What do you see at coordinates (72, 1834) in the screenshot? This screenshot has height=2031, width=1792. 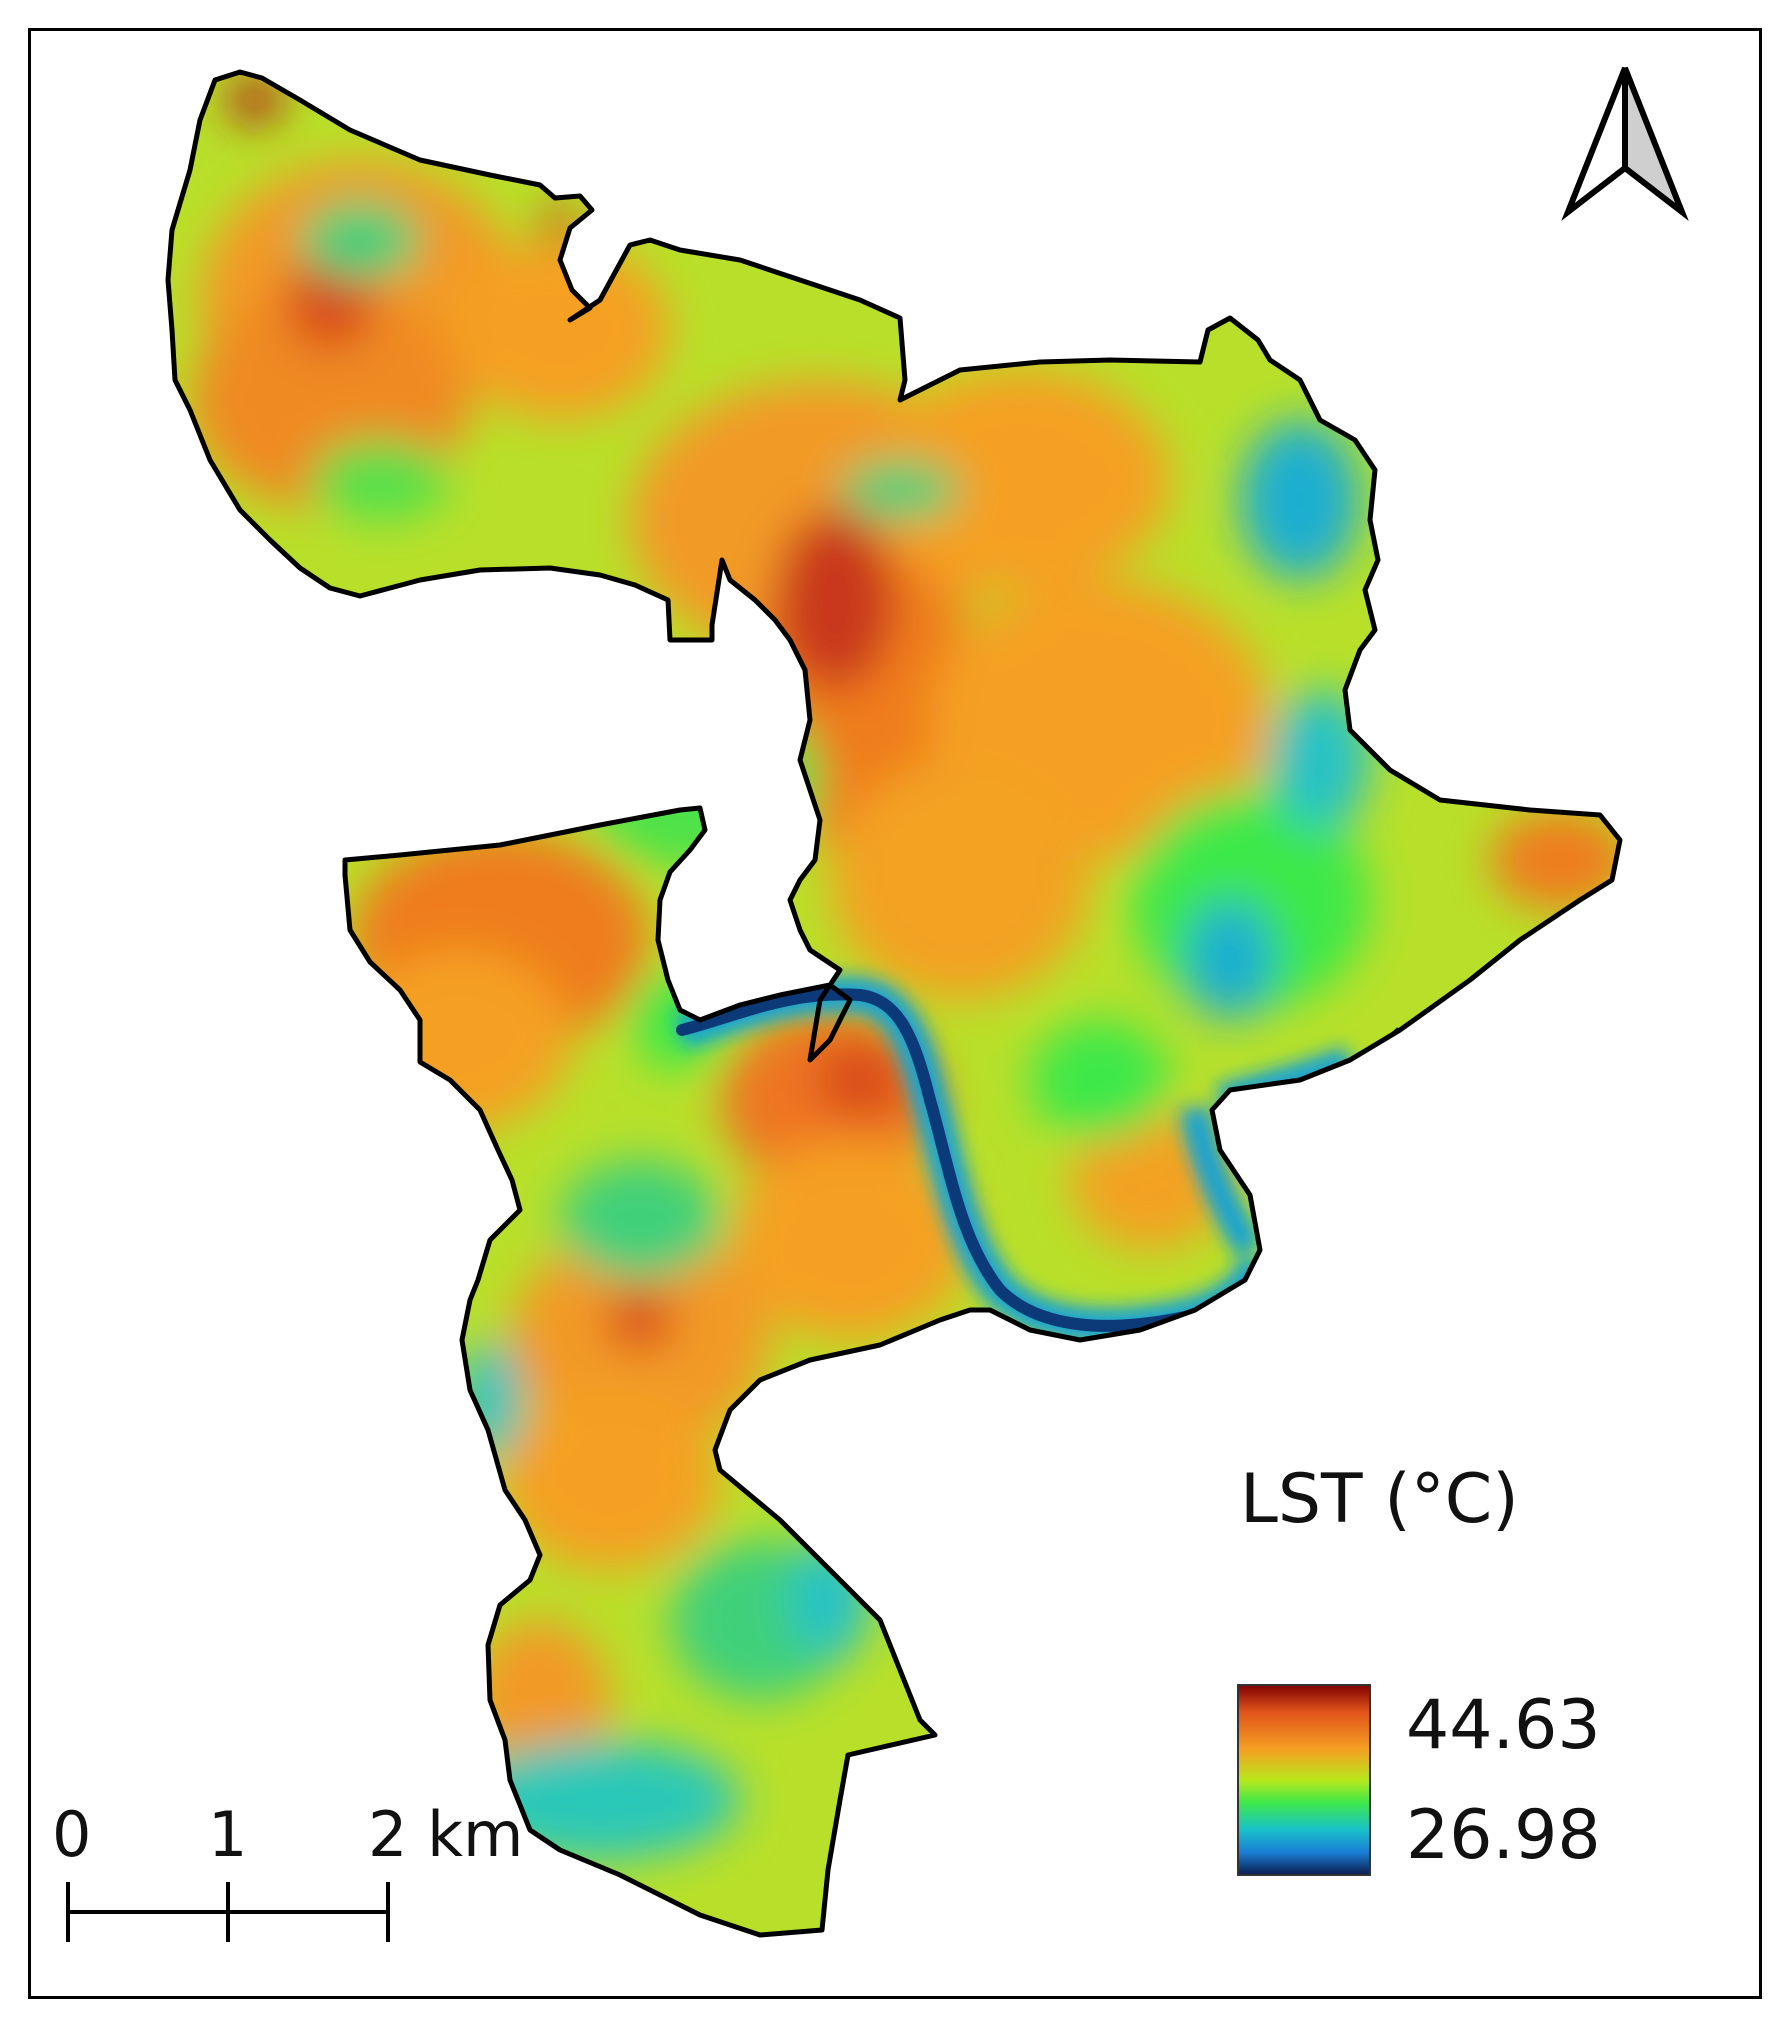 I see `scale-label-0: 0` at bounding box center [72, 1834].